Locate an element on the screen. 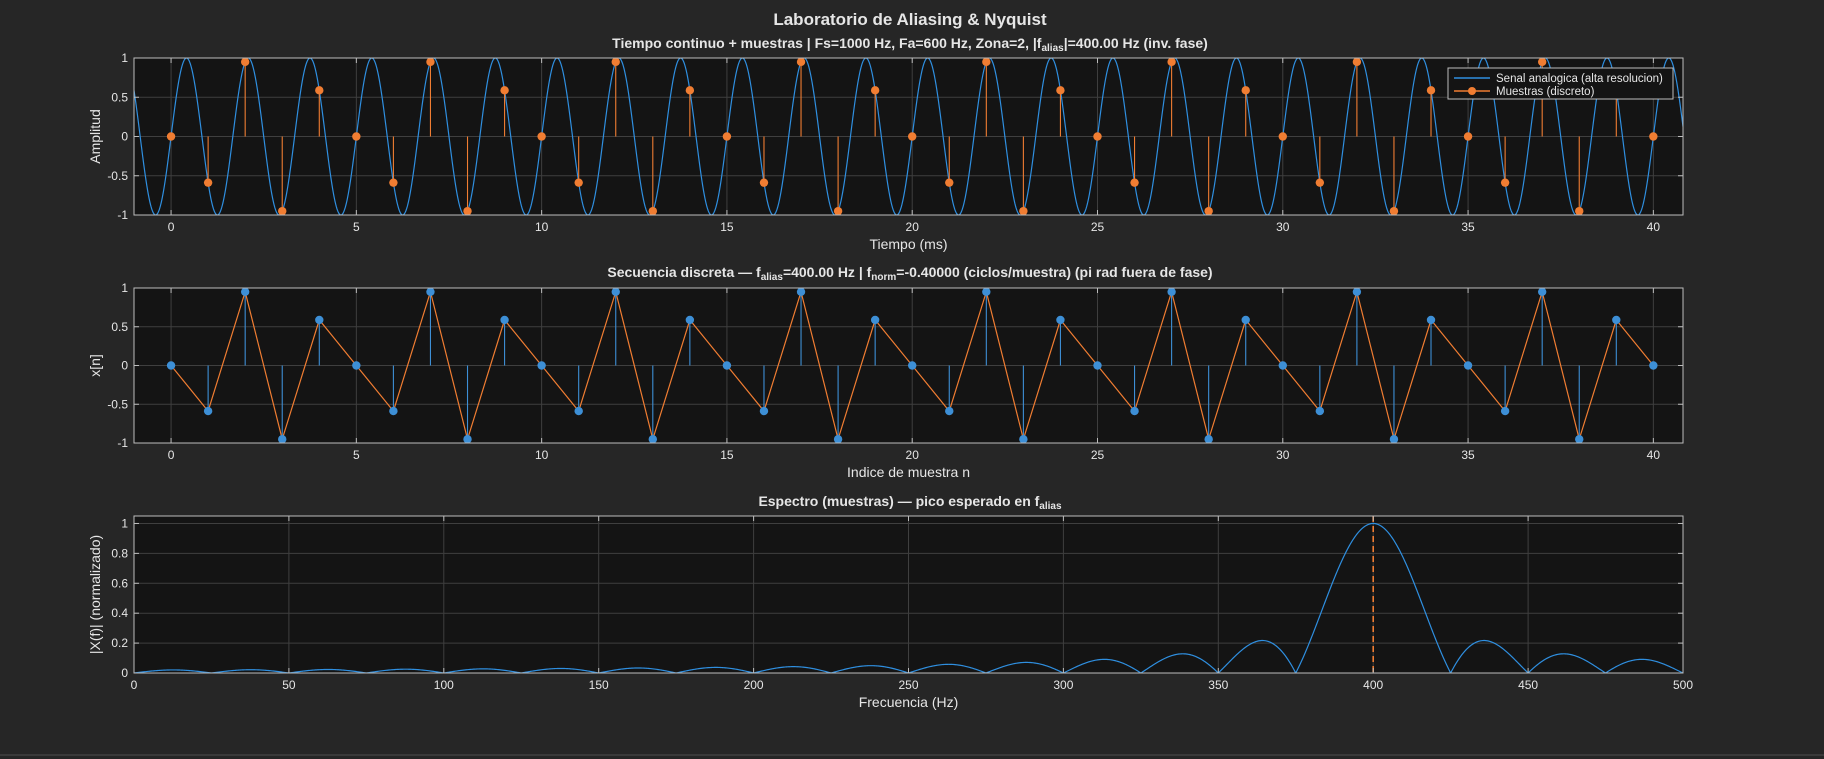  spectrum-ylabel: |X(f)| (normalizado) is located at coordinates (95, 594).